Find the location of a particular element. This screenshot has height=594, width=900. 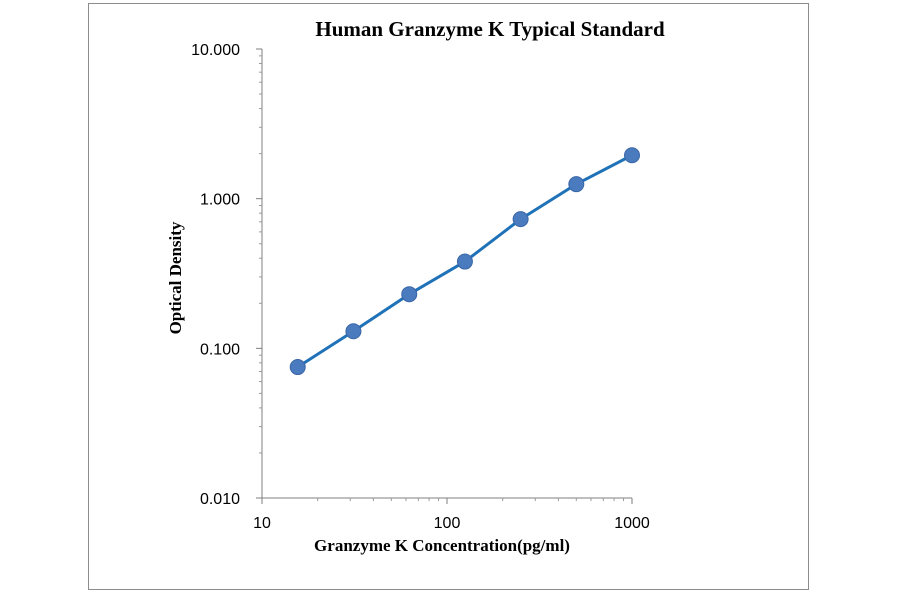

x-tick-label: 10 is located at coordinates (262, 523).